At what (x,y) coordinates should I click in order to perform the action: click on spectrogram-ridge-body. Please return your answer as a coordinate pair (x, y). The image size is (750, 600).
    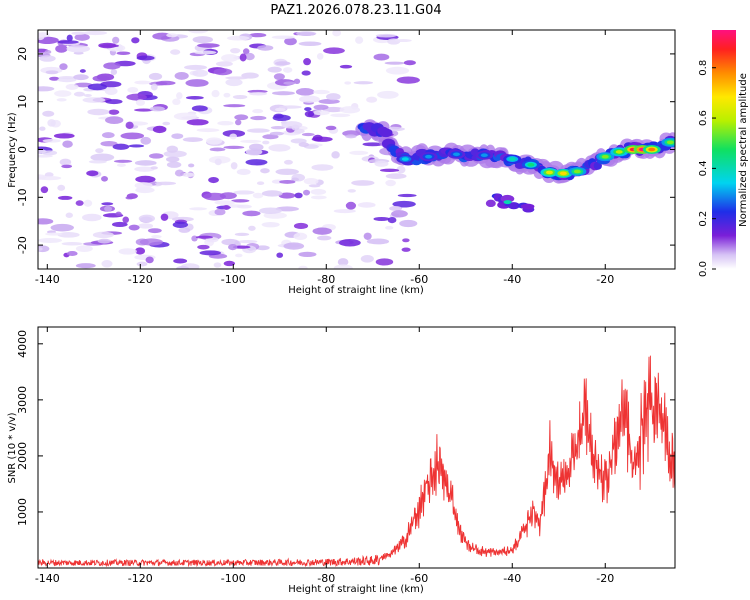
    Looking at the image, I should click on (386, 133).